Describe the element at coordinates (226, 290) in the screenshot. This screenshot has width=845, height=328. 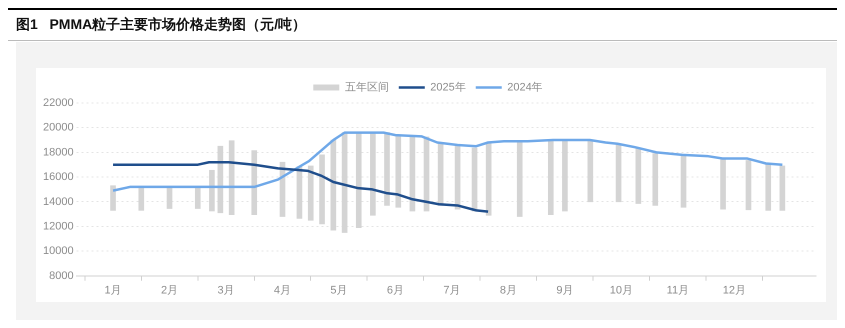
I see `x-tick-label: 3月` at that location.